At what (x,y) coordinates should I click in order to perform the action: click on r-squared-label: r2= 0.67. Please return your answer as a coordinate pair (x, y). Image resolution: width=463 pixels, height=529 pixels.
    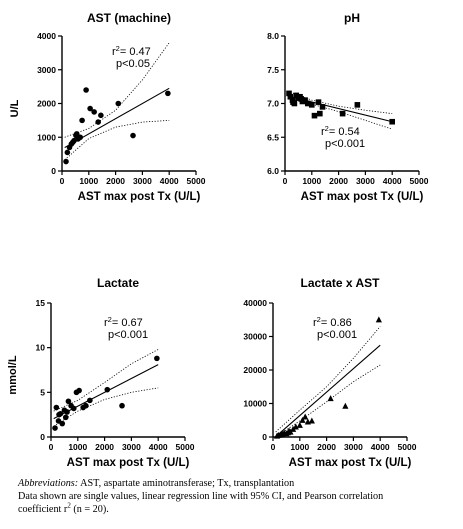
    Looking at the image, I should click on (123, 322).